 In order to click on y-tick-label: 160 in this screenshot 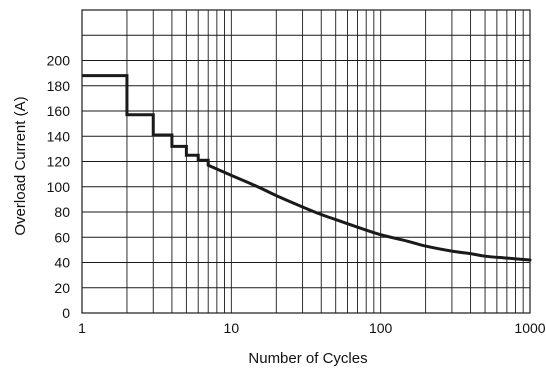, I will do `click(59, 111)`.